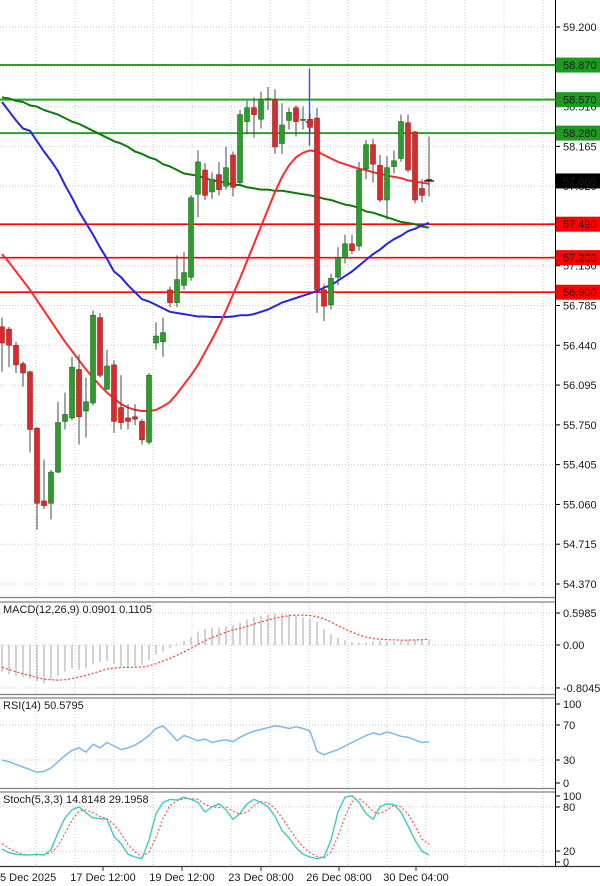 This screenshot has width=600, height=886. What do you see at coordinates (580, 466) in the screenshot?
I see `svg-text: 55.405` at bounding box center [580, 466].